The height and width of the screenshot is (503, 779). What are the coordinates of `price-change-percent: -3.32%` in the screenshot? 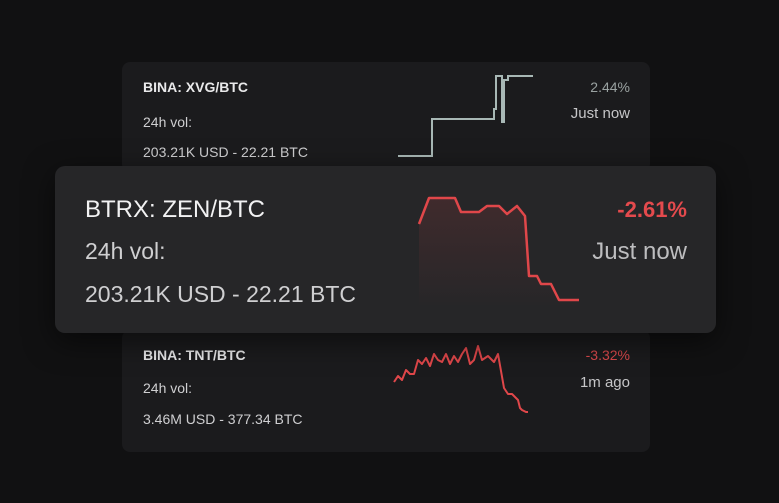 It's located at (607, 355).